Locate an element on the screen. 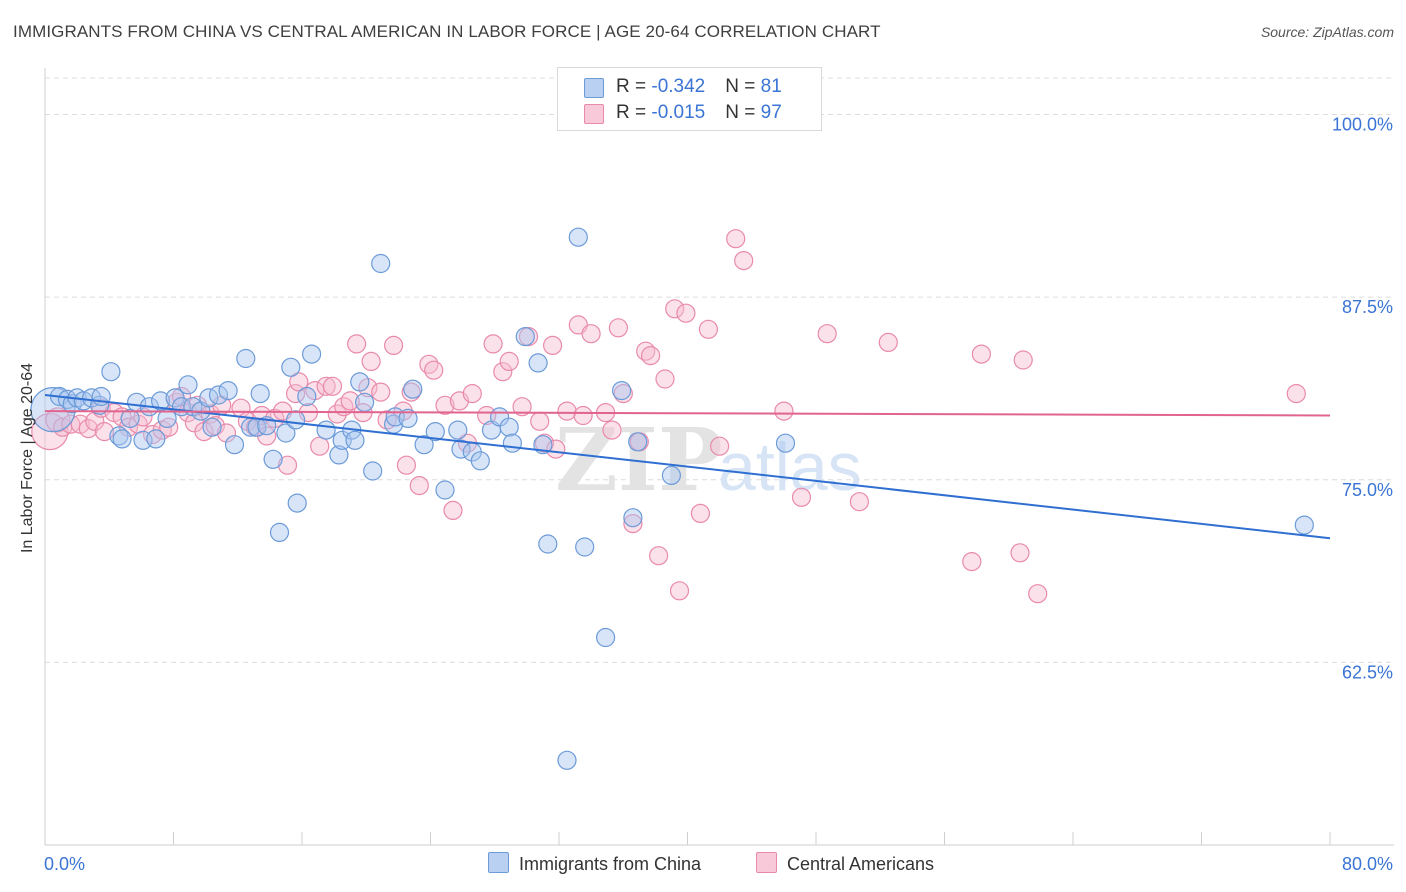  y-tick-label: 62.5% is located at coordinates (1367, 672).